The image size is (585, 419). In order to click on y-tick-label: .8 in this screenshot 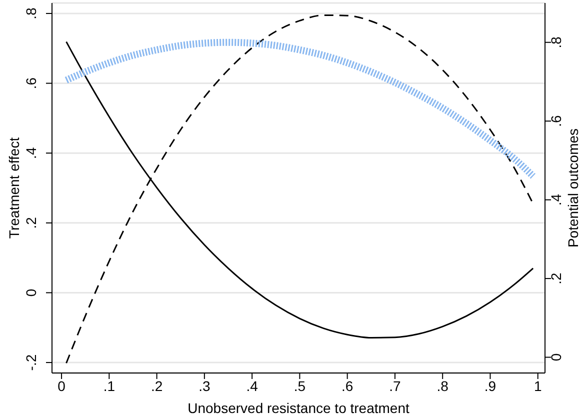, I will do `click(31, 13)`.